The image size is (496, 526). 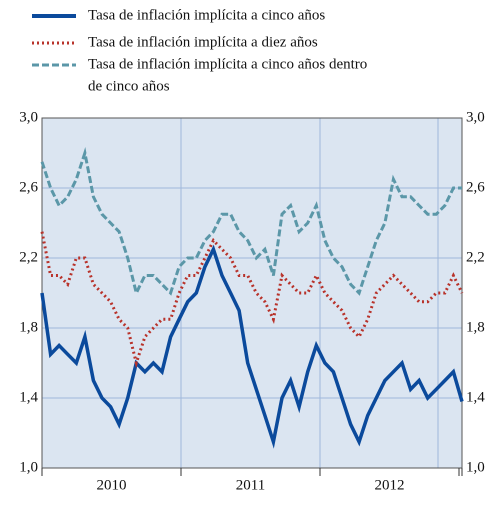 I want to click on x-tick-label: 2010, so click(x=112, y=485).